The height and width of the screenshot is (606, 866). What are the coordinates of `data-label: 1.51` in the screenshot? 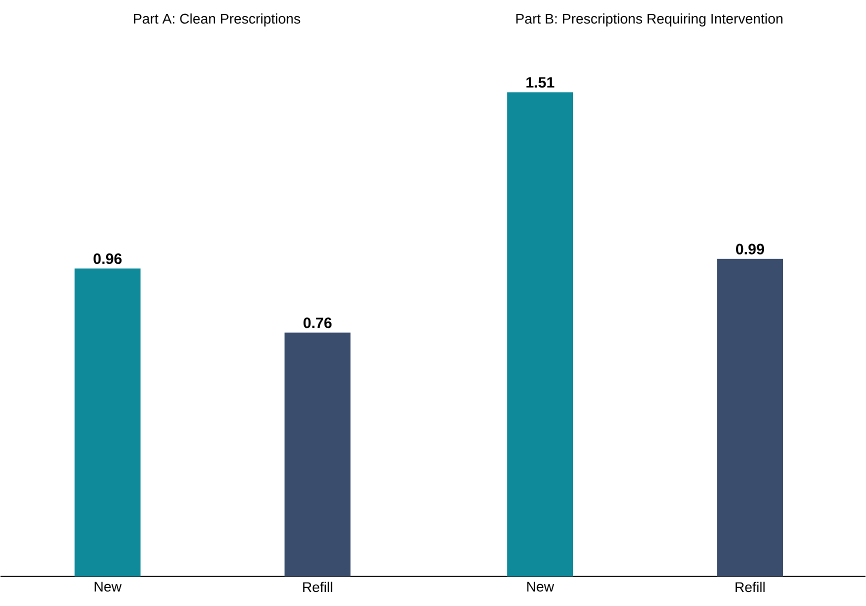 It's located at (540, 82).